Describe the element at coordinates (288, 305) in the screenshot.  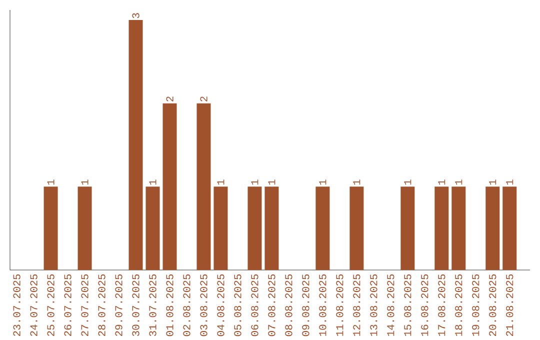
I see `x-tick-label: 08.08.2025` at that location.